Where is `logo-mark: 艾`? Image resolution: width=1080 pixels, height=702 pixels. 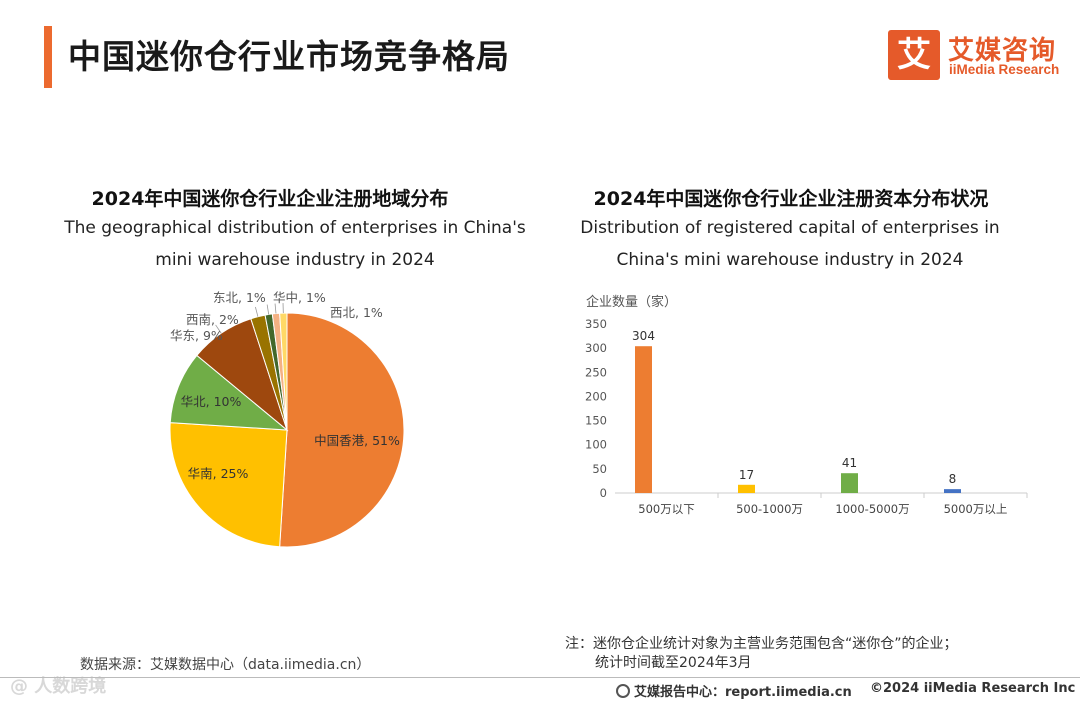
logo-mark: 艾 is located at coordinates (914, 55).